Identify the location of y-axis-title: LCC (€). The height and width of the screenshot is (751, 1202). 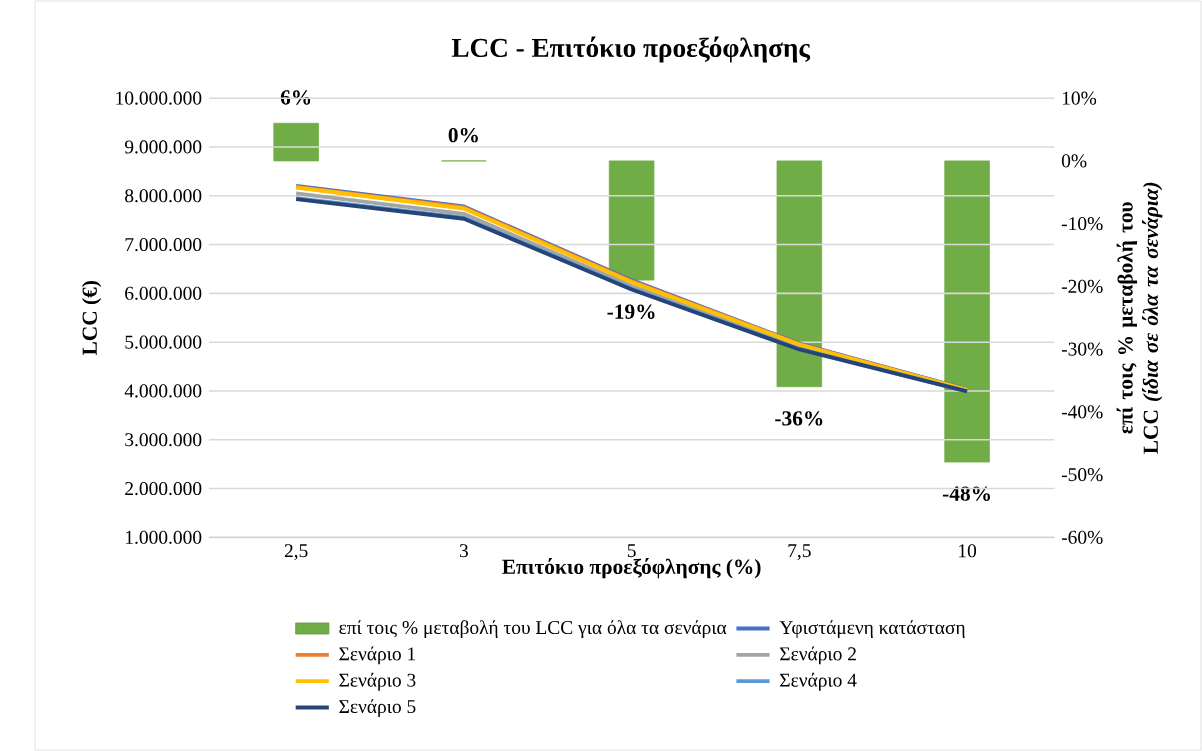
(91, 318).